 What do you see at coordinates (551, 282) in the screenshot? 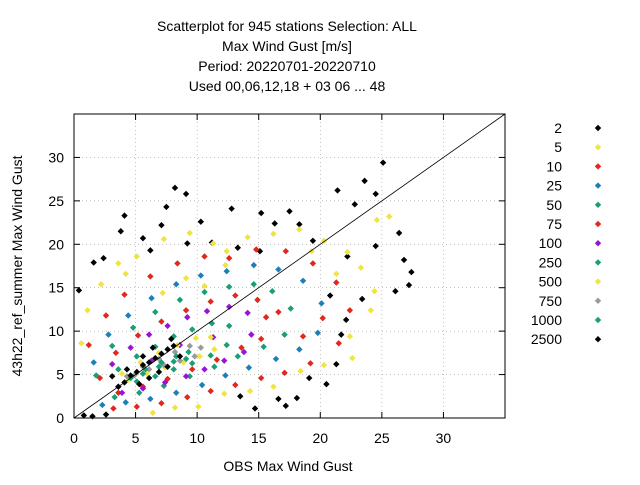
I see `legend-label: 500` at bounding box center [551, 282].